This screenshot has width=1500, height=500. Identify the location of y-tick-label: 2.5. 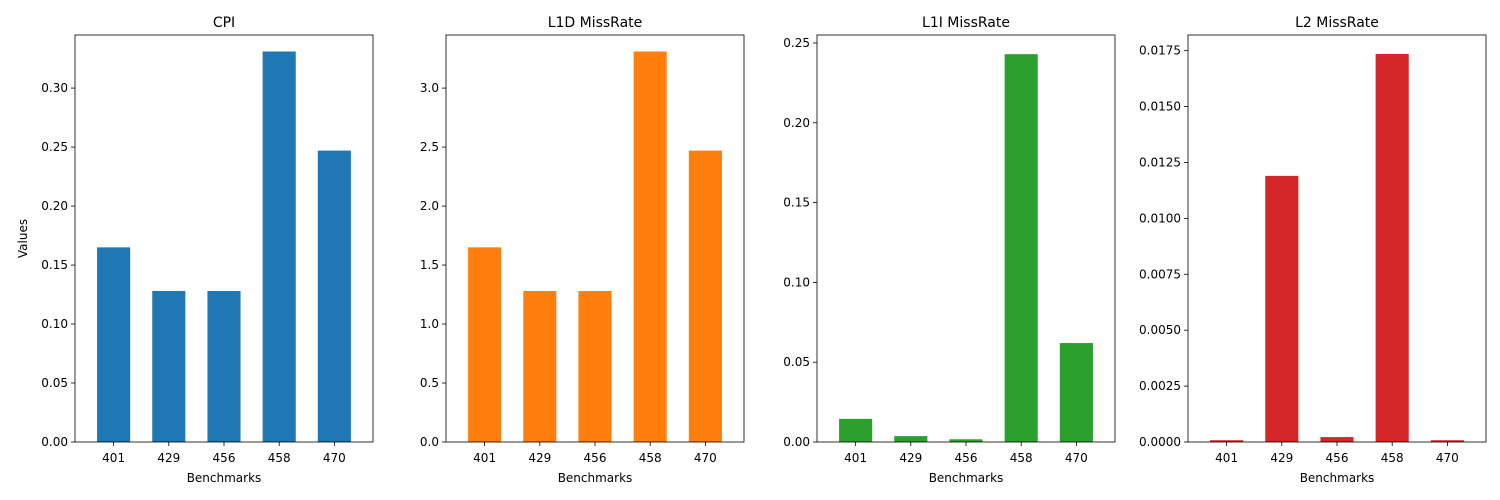
(429, 147).